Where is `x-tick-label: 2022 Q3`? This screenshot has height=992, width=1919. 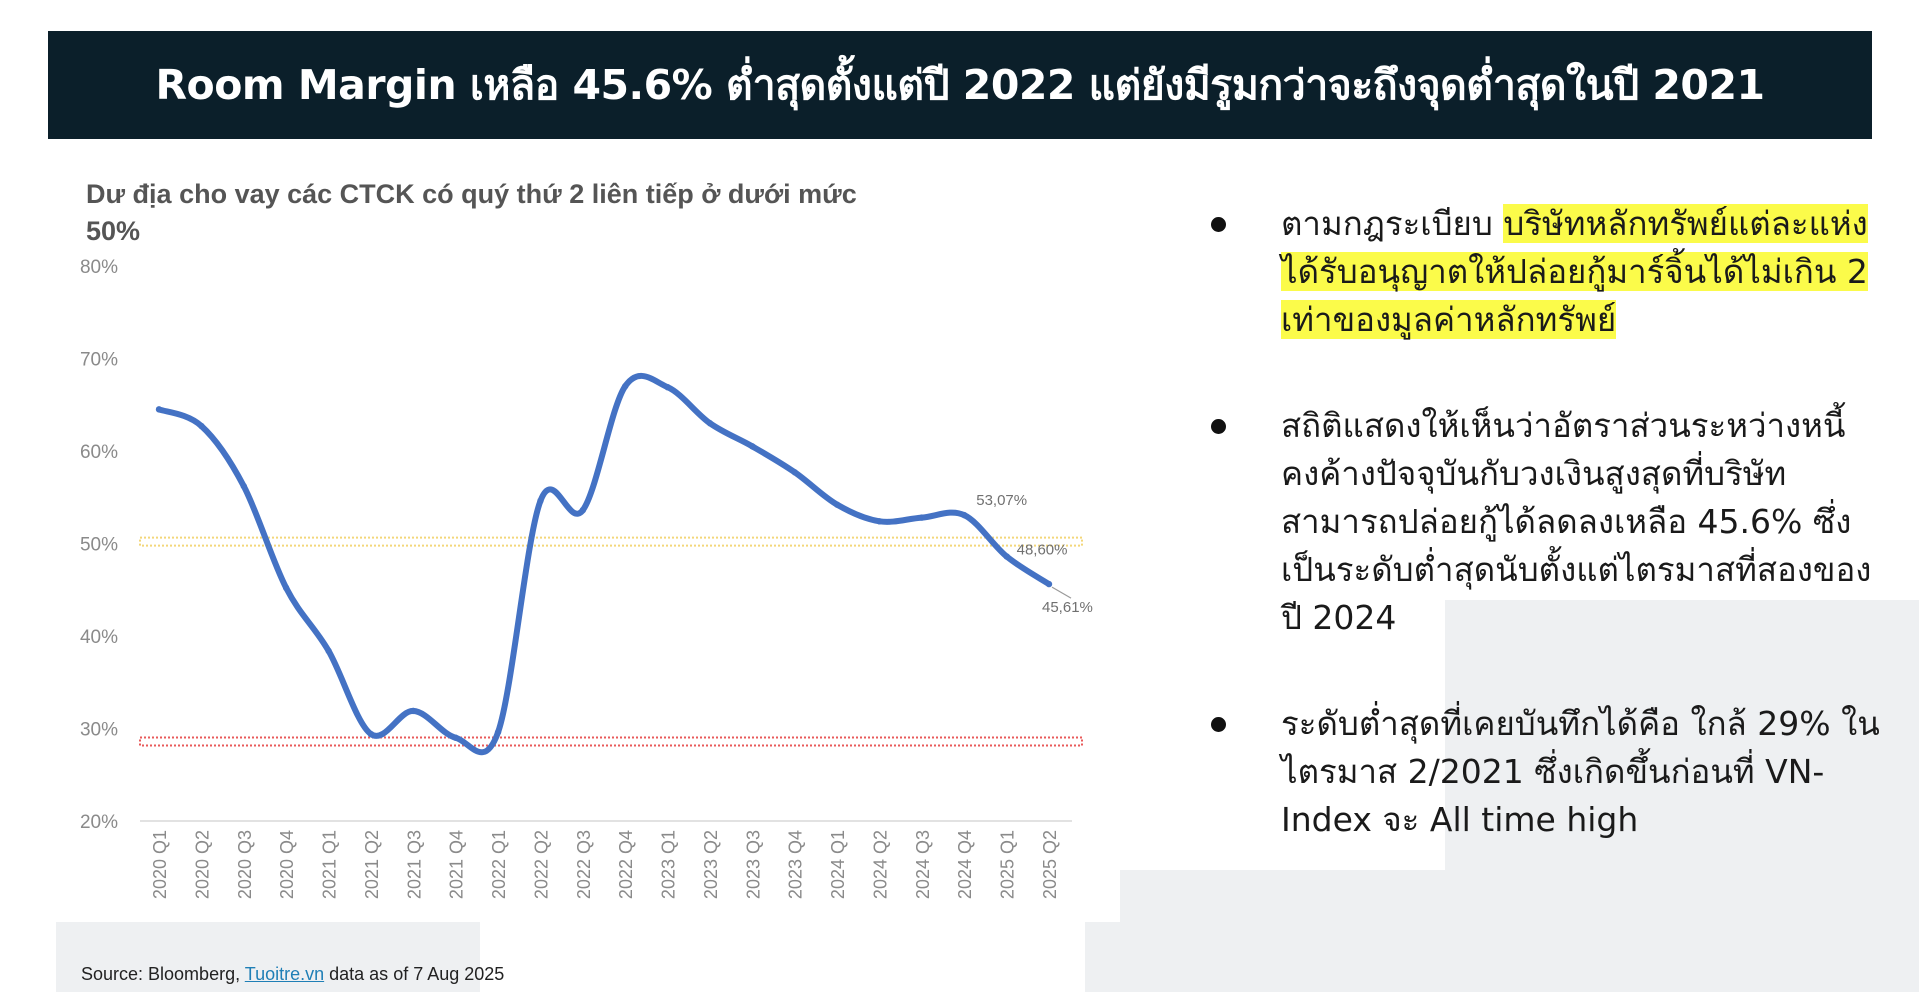
x-tick-label: 2022 Q3 is located at coordinates (584, 864).